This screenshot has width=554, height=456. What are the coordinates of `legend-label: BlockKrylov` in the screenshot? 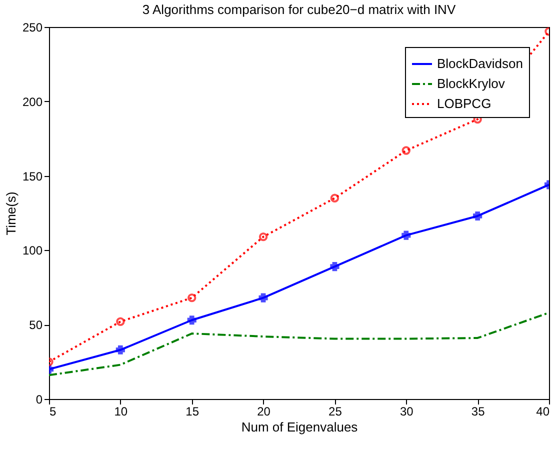 It's located at (471, 83).